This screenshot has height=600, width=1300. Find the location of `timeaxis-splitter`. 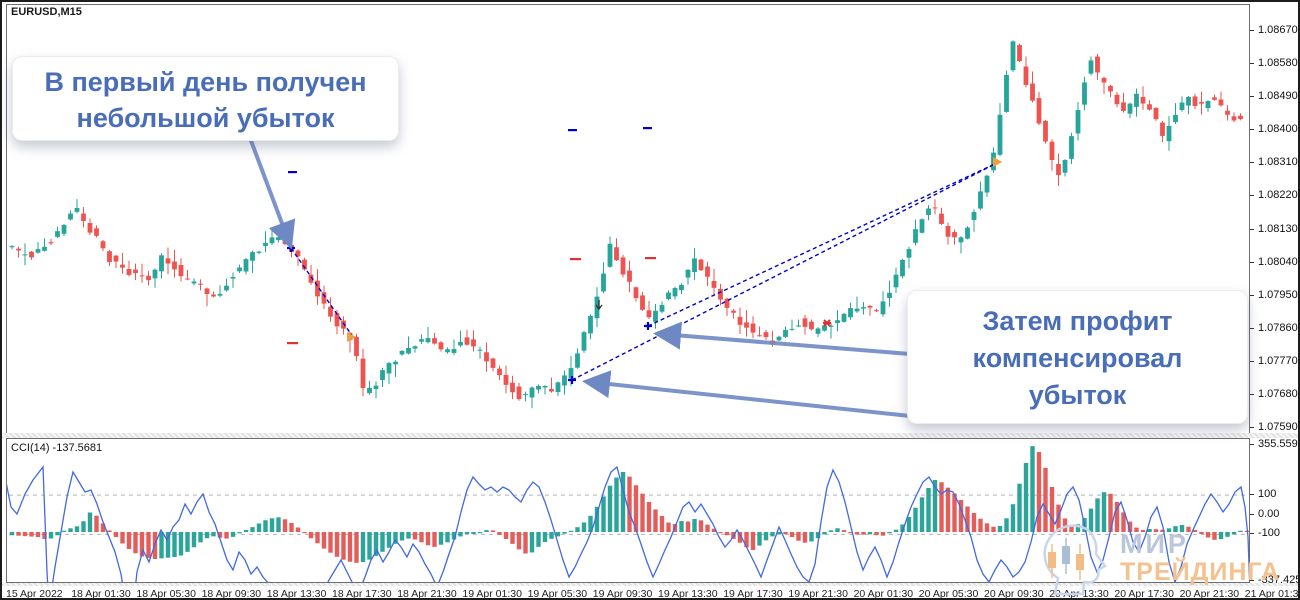

timeaxis-splitter is located at coordinates (650, 584).